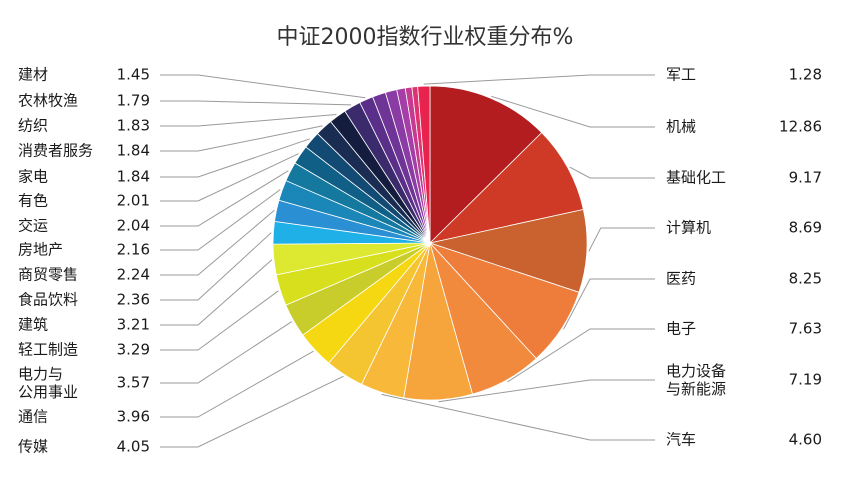 This screenshot has width=850, height=484. I want to click on slice-value-电力与公用事业: 3.57, so click(133, 383).